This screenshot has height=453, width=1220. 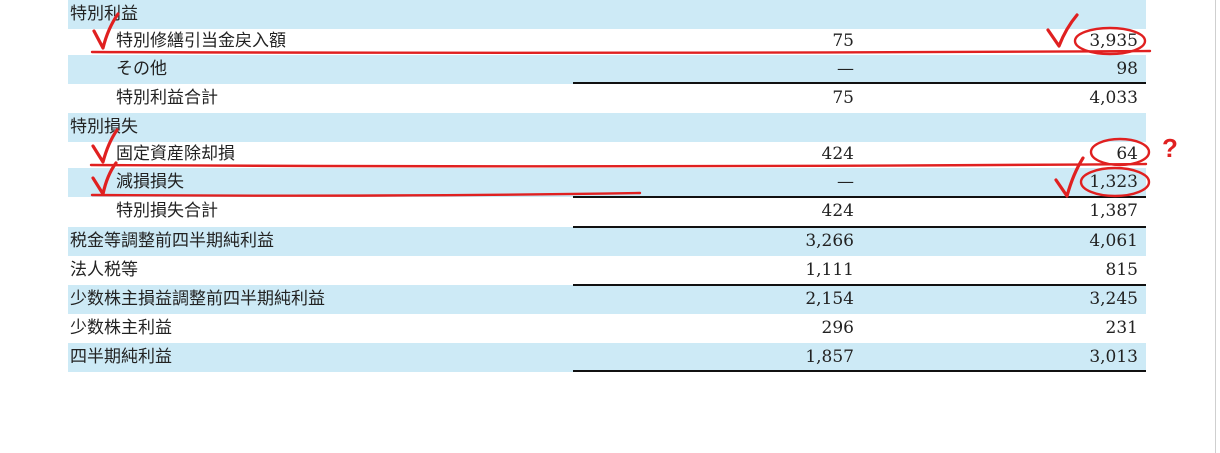 I want to click on table-row: 減損損失 — 1,323, so click(x=607, y=182).